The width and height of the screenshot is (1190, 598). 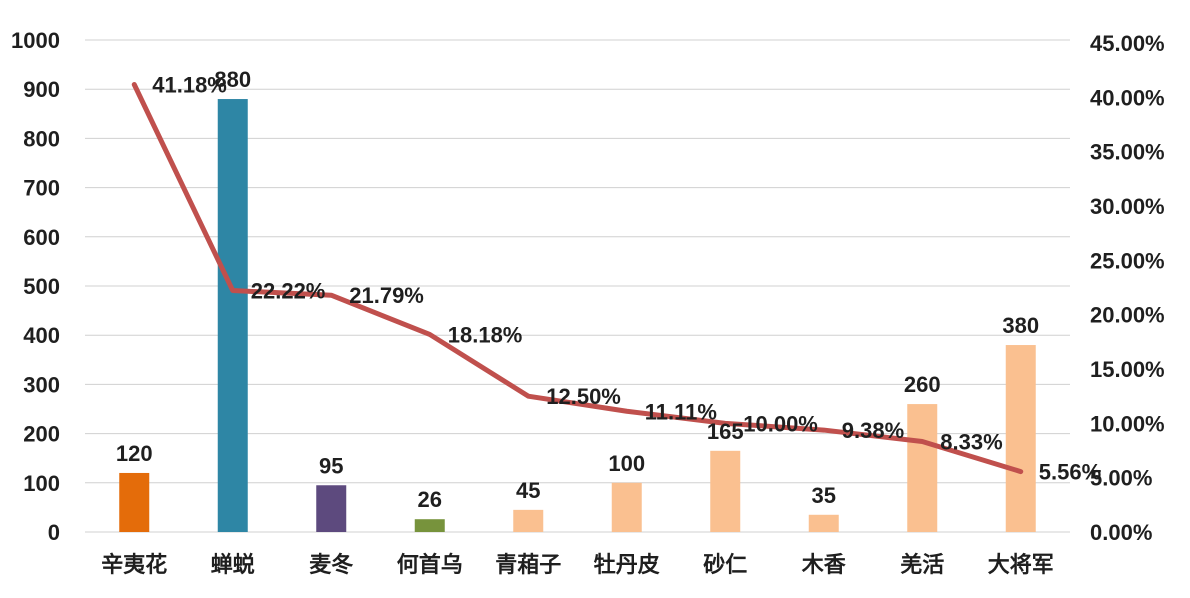 What do you see at coordinates (485, 334) in the screenshot?
I see `line-value-label: 18.18%` at bounding box center [485, 334].